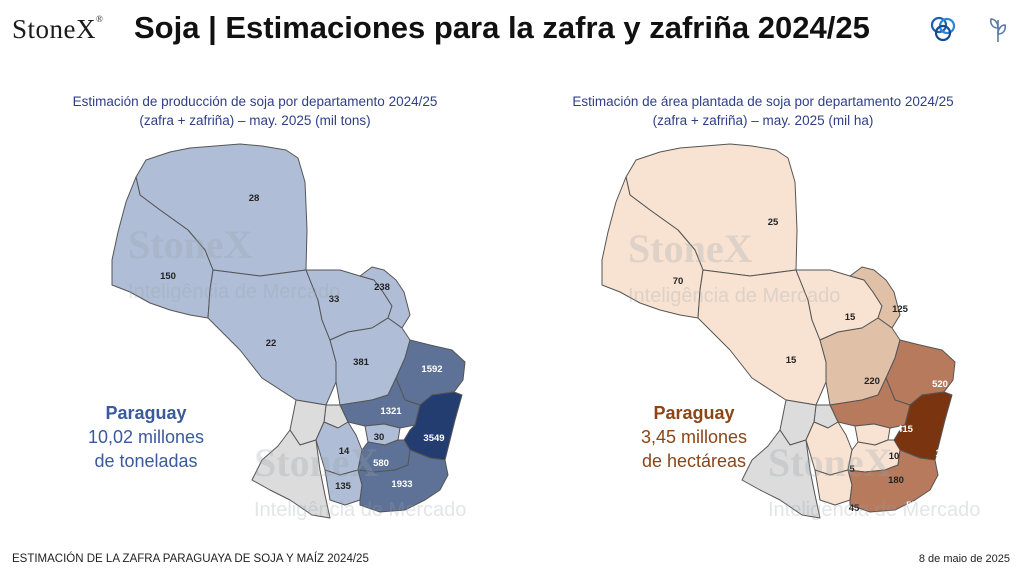  Describe the element at coordinates (431, 369) in the screenshot. I see `label-canindeyu: 1592` at that location.